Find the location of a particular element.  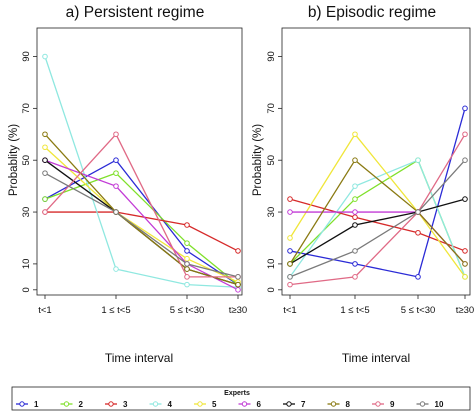

y-tick-label: 30 is located at coordinates (26, 212).